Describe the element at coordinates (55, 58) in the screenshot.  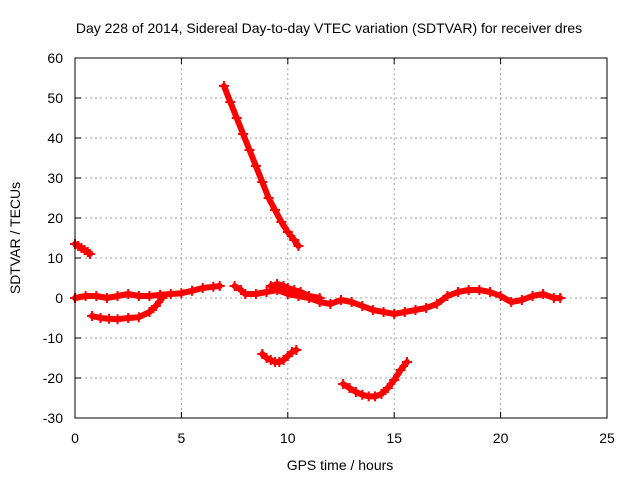
I see `y-tick-label: 60` at that location.